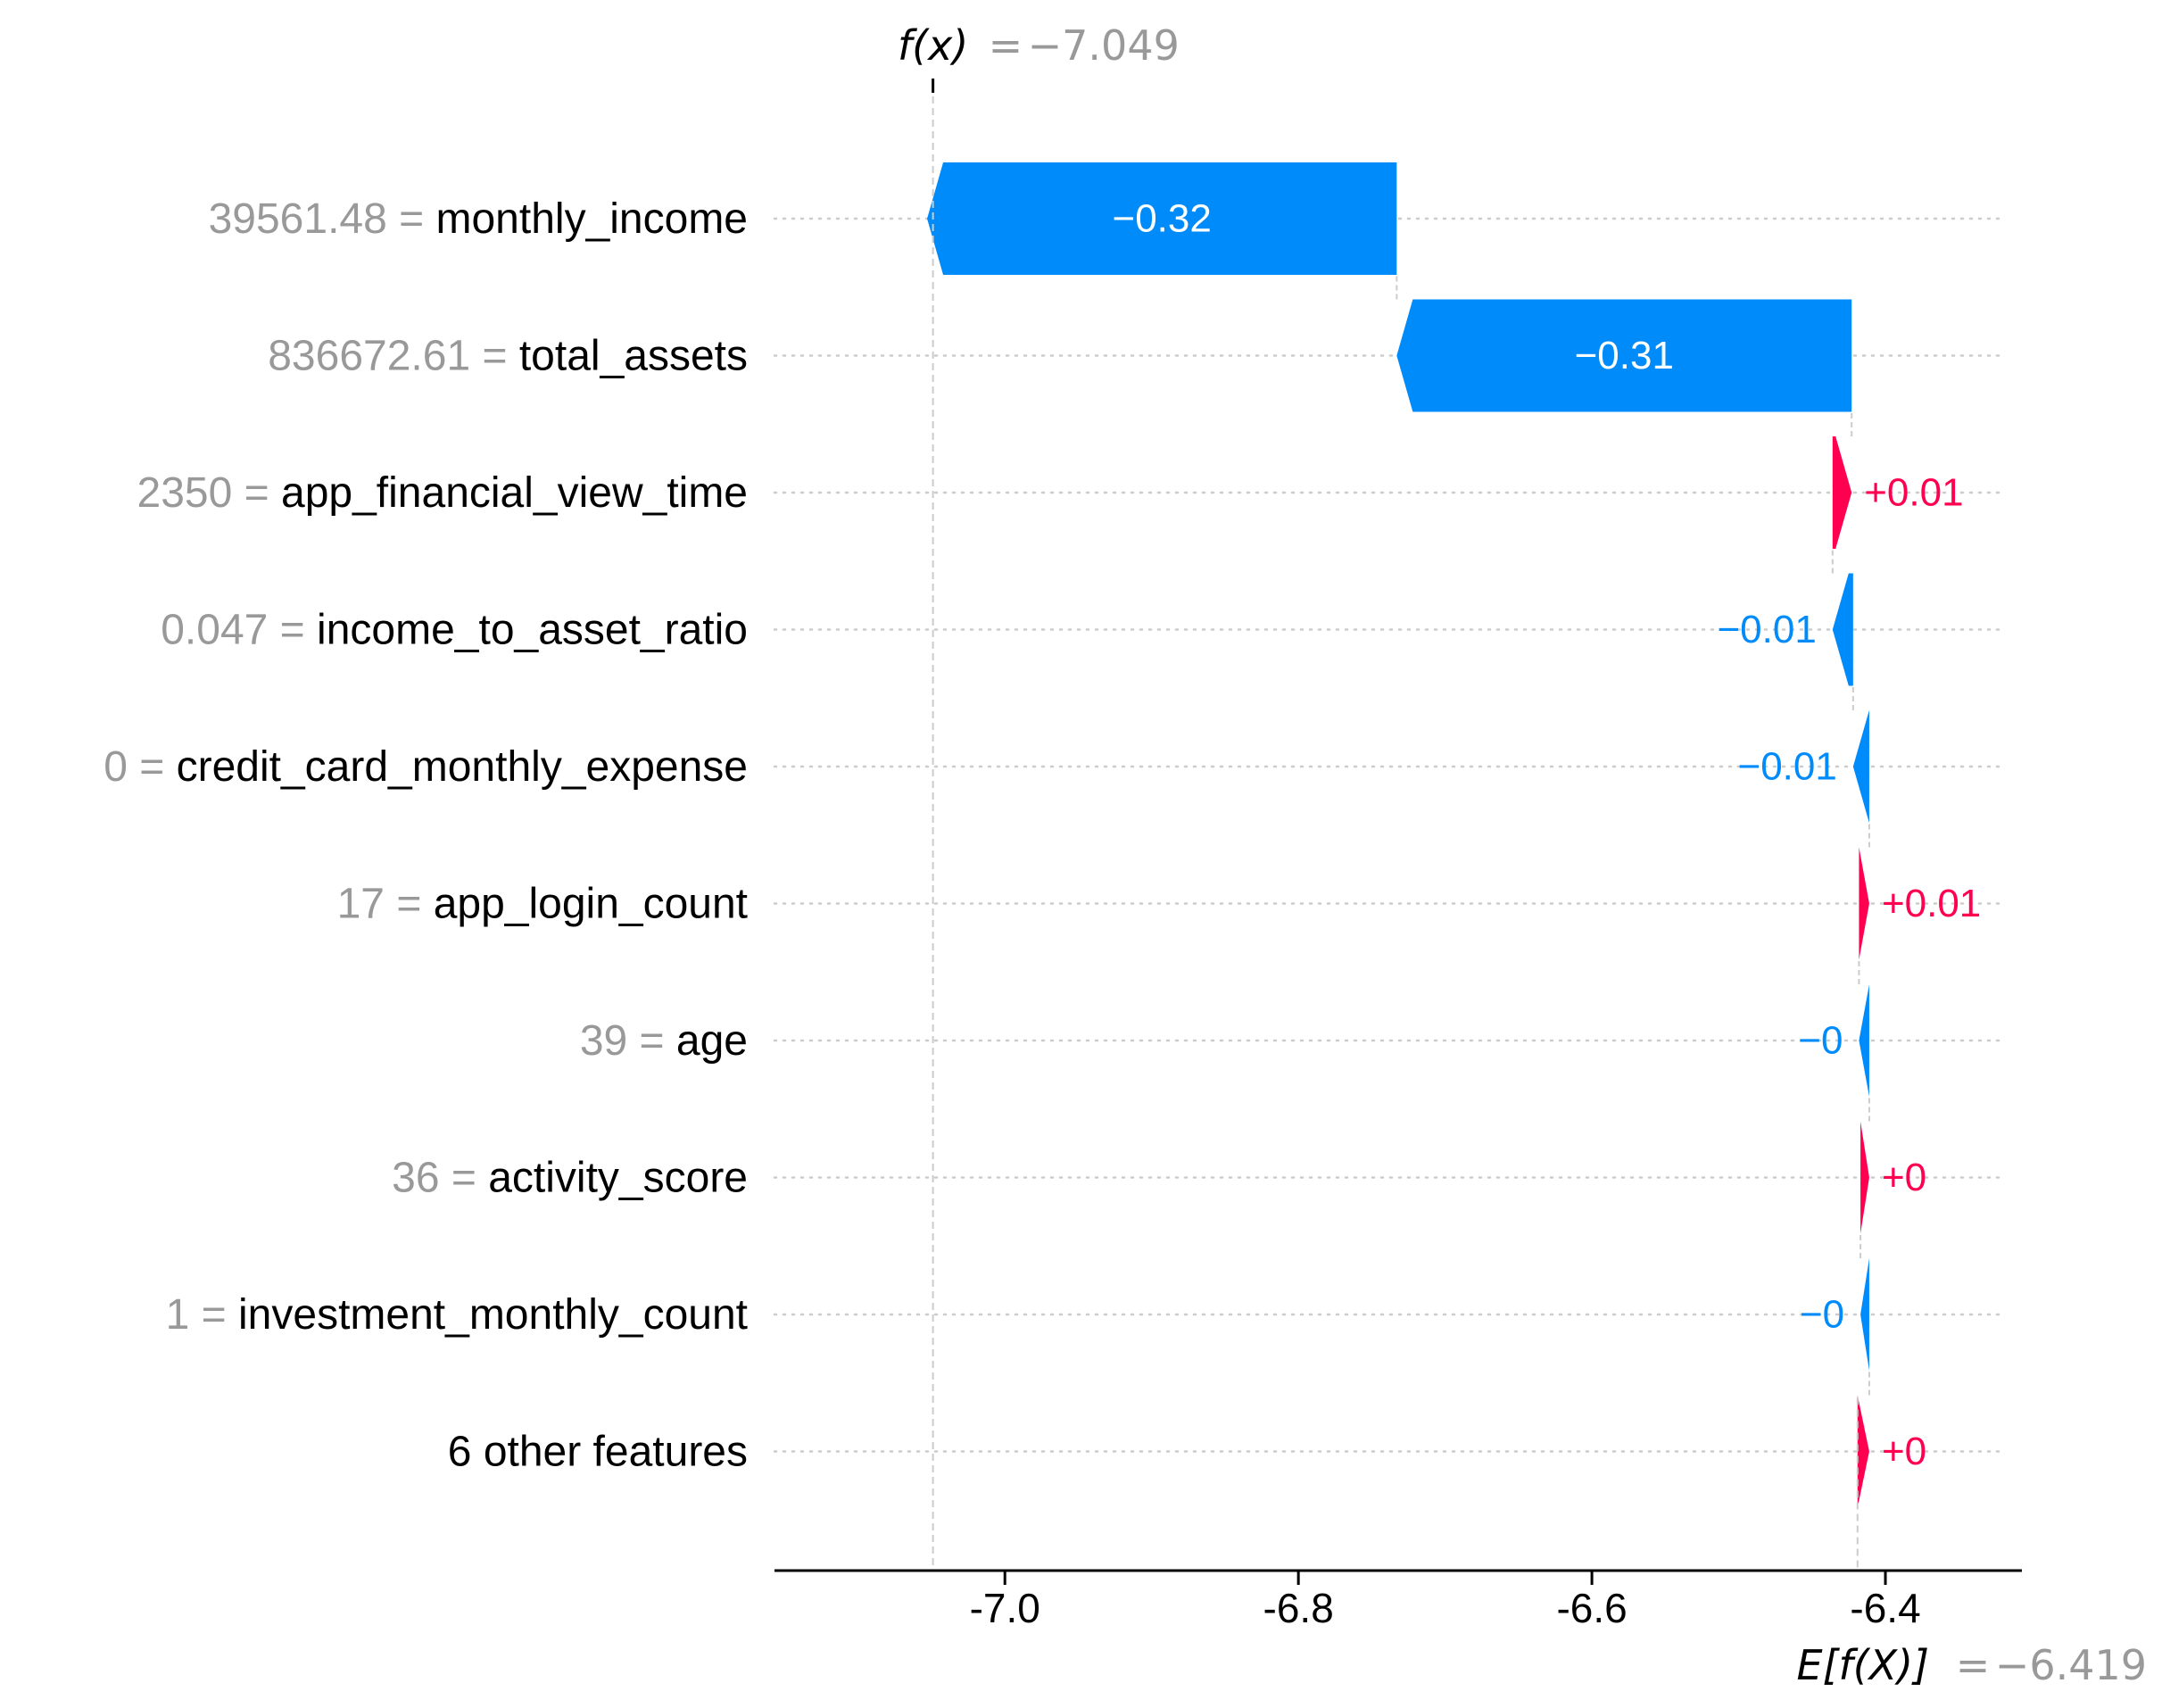 The width and height of the screenshot is (2170, 1708). Describe the element at coordinates (633, 355) in the screenshot. I see `feature-name: total_assets` at that location.